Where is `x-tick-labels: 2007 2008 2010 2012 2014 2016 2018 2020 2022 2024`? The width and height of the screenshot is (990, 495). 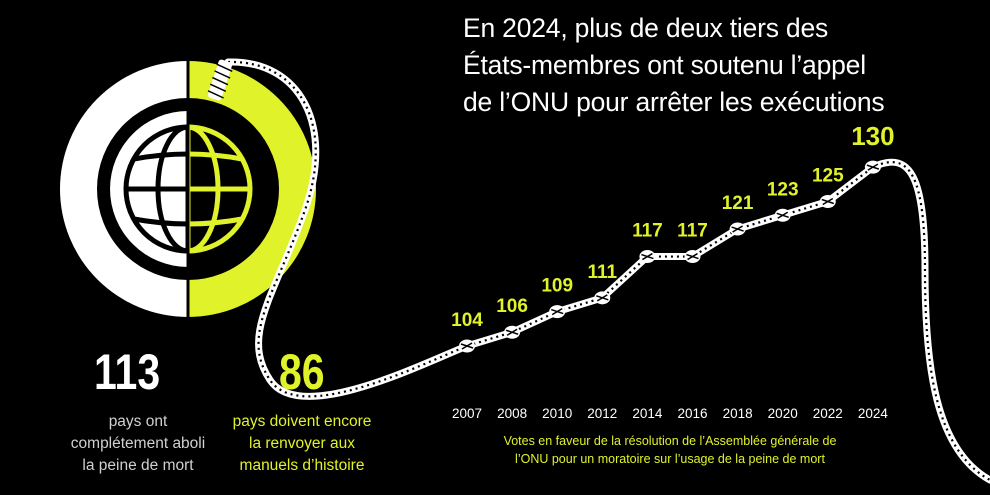
x-tick-labels: 2007 2008 2010 2012 2014 2016 2018 2020 2022 2024 is located at coordinates (670, 413).